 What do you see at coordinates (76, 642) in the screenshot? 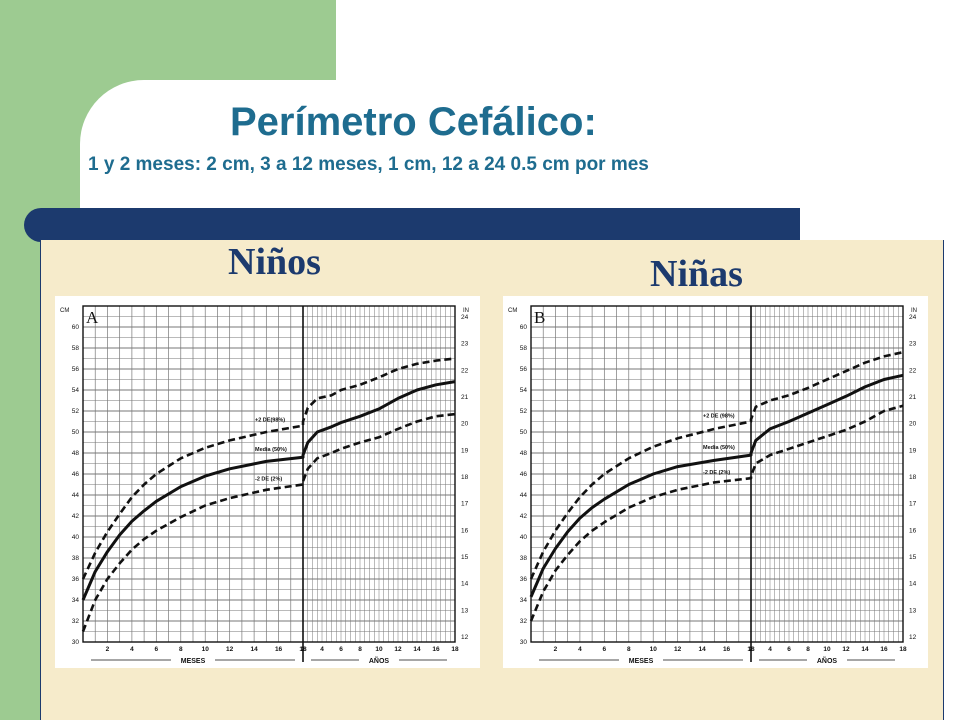
I see `y-tick-cm: 30` at bounding box center [76, 642].